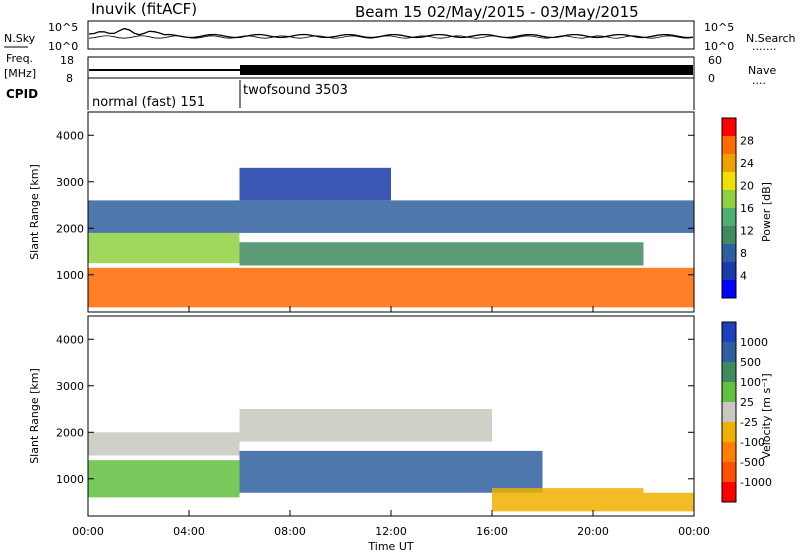 Image resolution: width=800 pixels, height=554 pixels. What do you see at coordinates (67, 60) in the screenshot?
I see `freq-left-tick-top: 18` at bounding box center [67, 60].